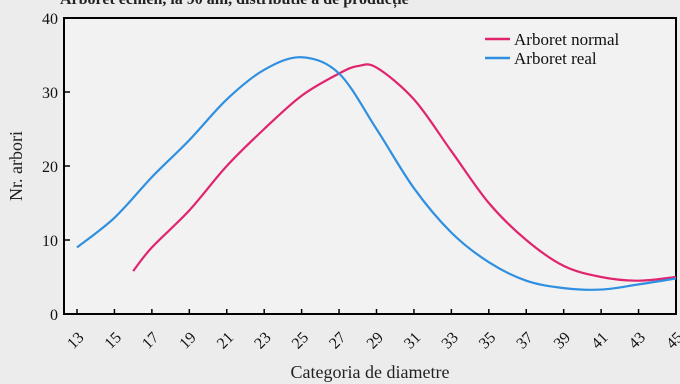 This screenshot has height=384, width=680. I want to click on x-axis-title: Categoria de diametre, so click(370, 372).